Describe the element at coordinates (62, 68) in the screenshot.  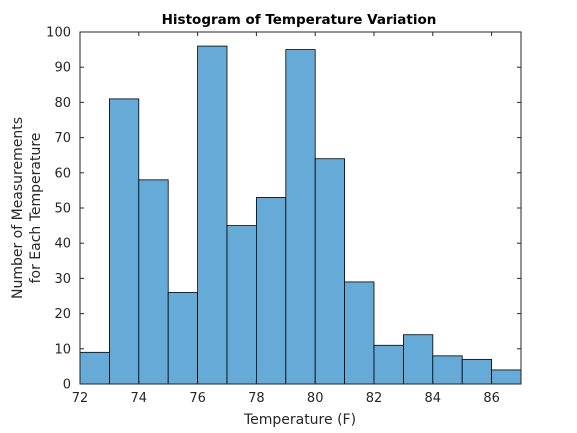
I see `y-tick-label: 90` at that location.